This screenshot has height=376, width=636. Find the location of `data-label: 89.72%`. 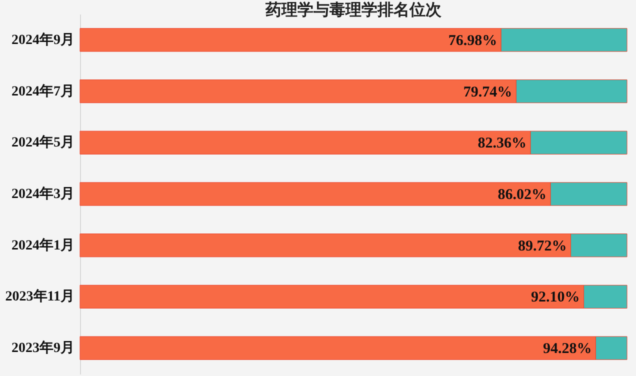

data-label: 89.72% is located at coordinates (542, 246).